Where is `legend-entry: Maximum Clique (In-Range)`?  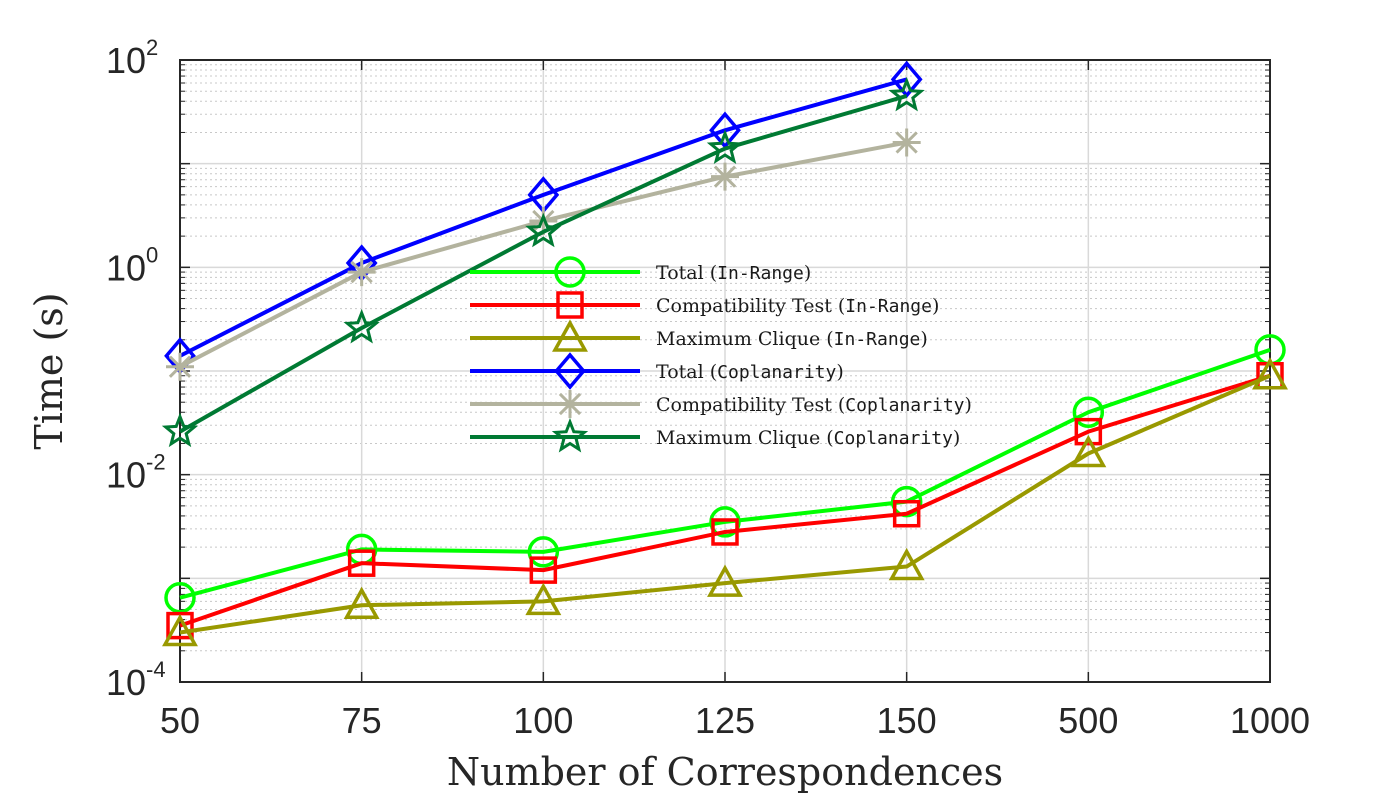 legend-entry: Maximum Clique (In-Range) is located at coordinates (699, 335).